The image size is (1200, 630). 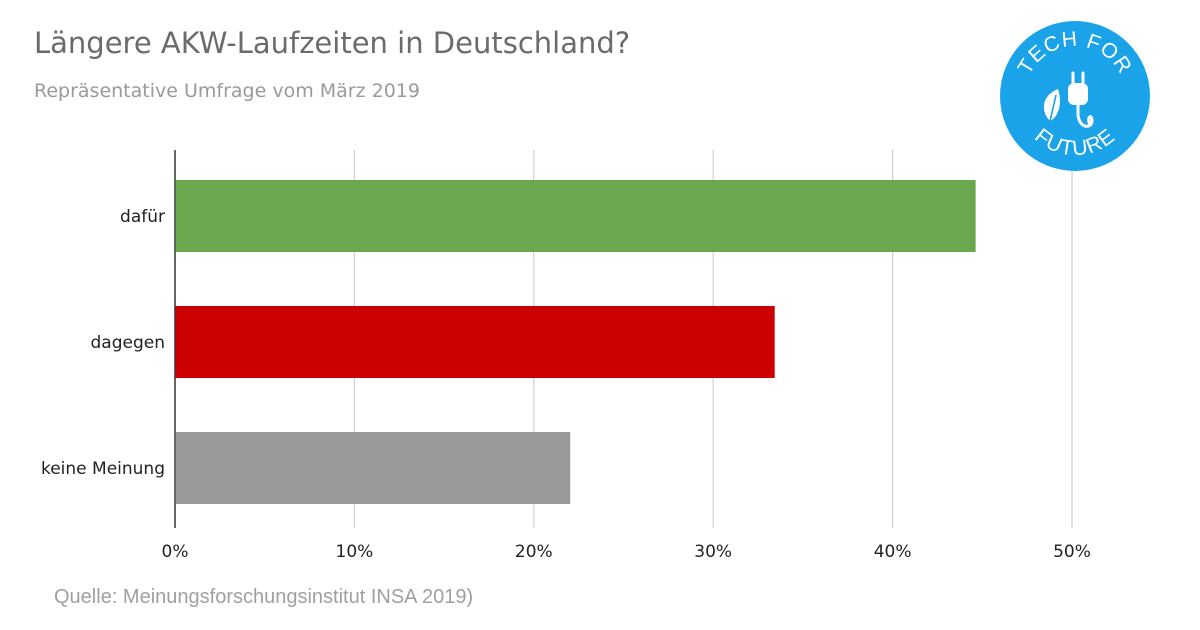 I want to click on chart-title: Längere AKW-Laufzeiten in Deutschland?, so click(x=332, y=43).